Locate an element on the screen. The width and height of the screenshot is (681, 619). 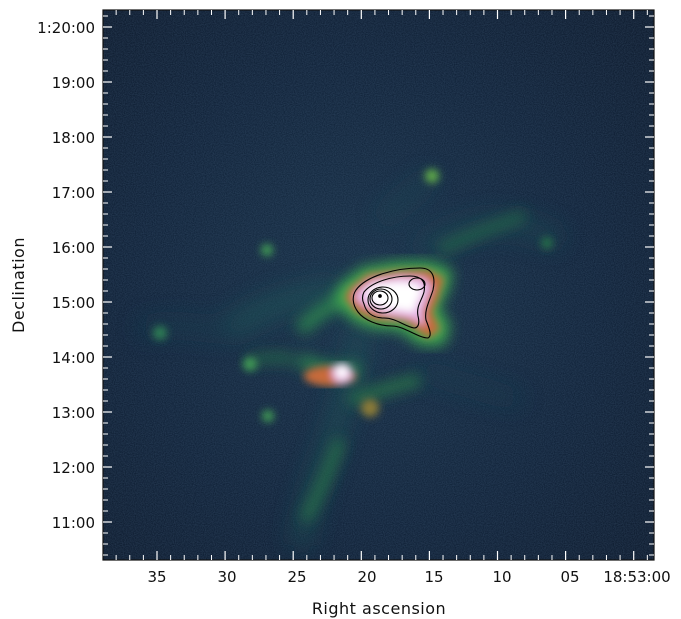
y-tick-label: 15:00 is located at coordinates (73, 303).